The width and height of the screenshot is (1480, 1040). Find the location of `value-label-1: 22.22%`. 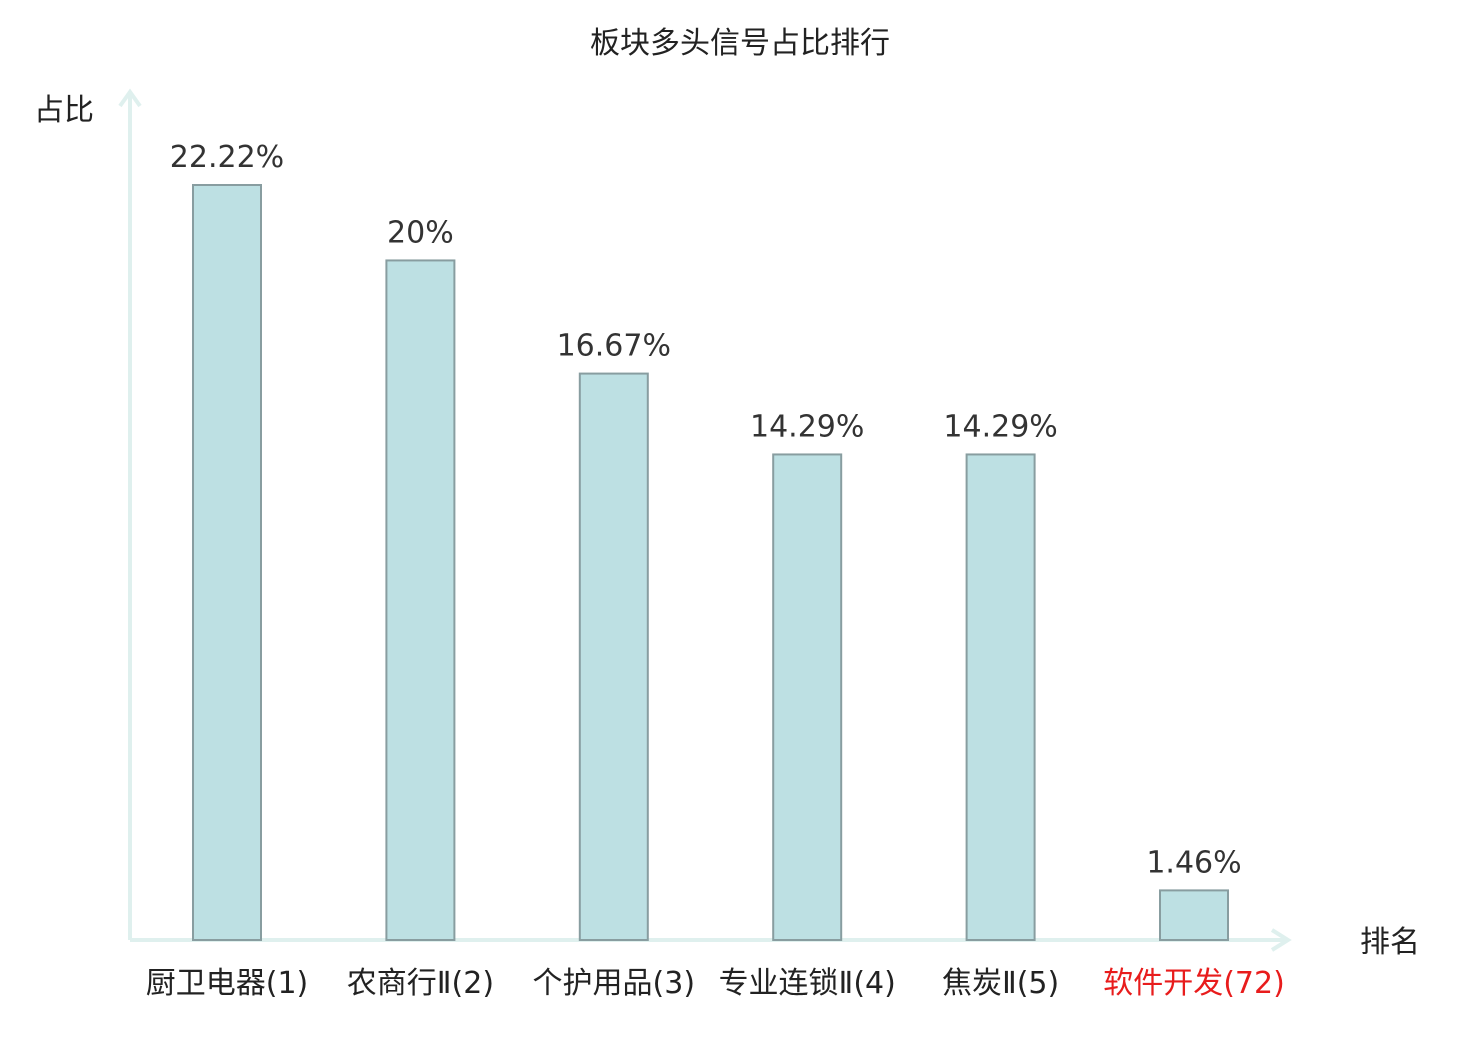

value-label-1: 22.22% is located at coordinates (227, 157).